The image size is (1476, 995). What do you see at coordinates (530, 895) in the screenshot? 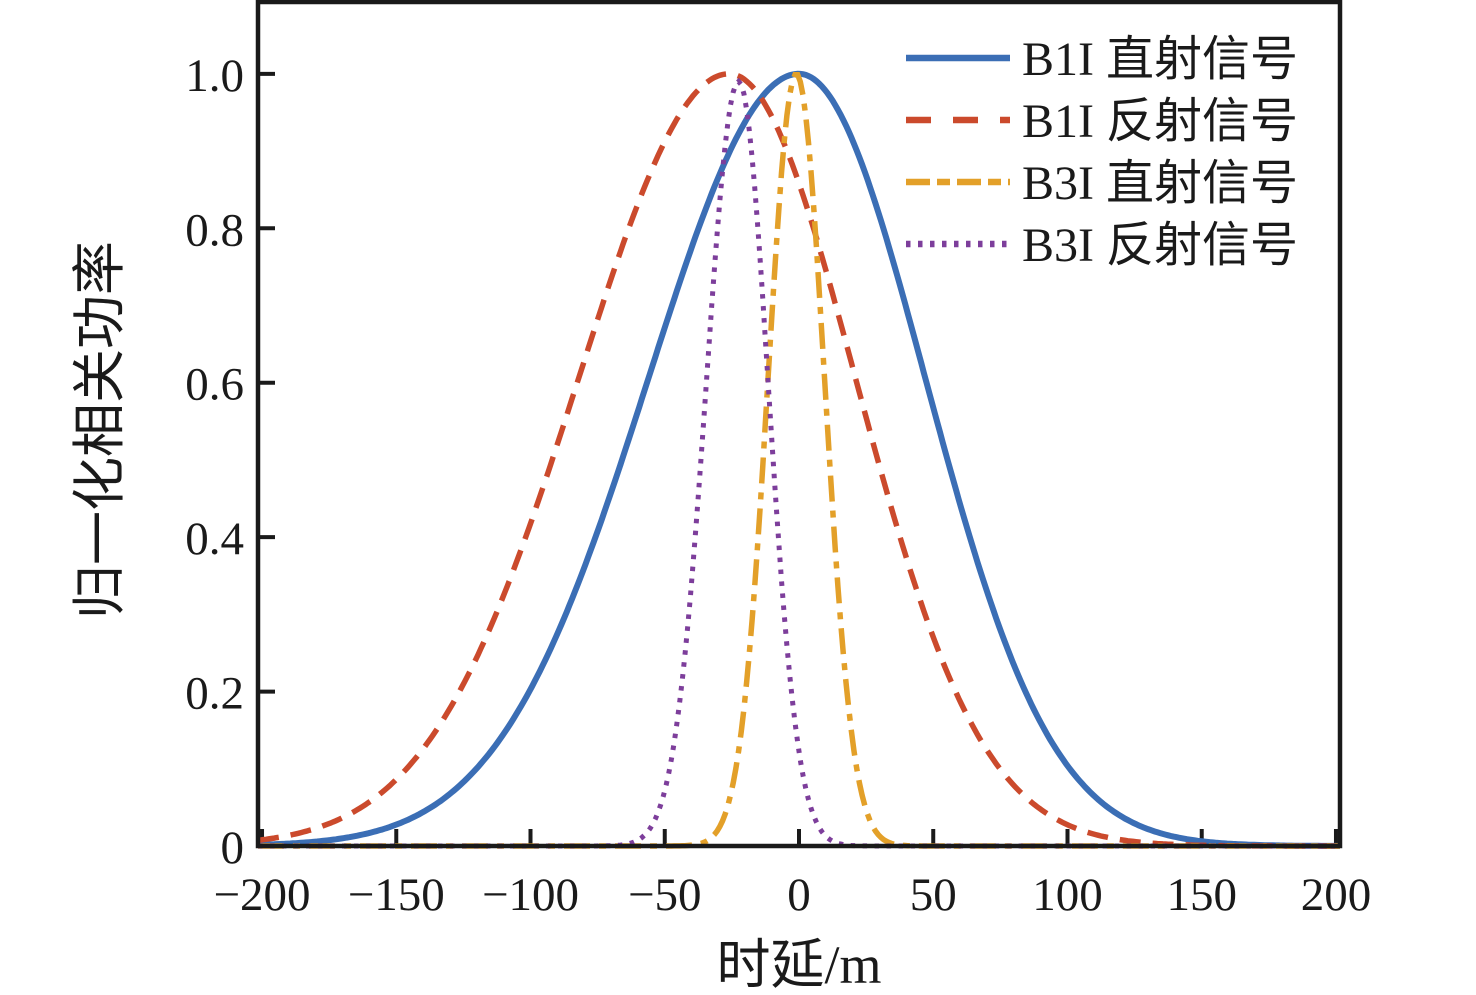
I see `x-tick-label: −100` at bounding box center [530, 895].